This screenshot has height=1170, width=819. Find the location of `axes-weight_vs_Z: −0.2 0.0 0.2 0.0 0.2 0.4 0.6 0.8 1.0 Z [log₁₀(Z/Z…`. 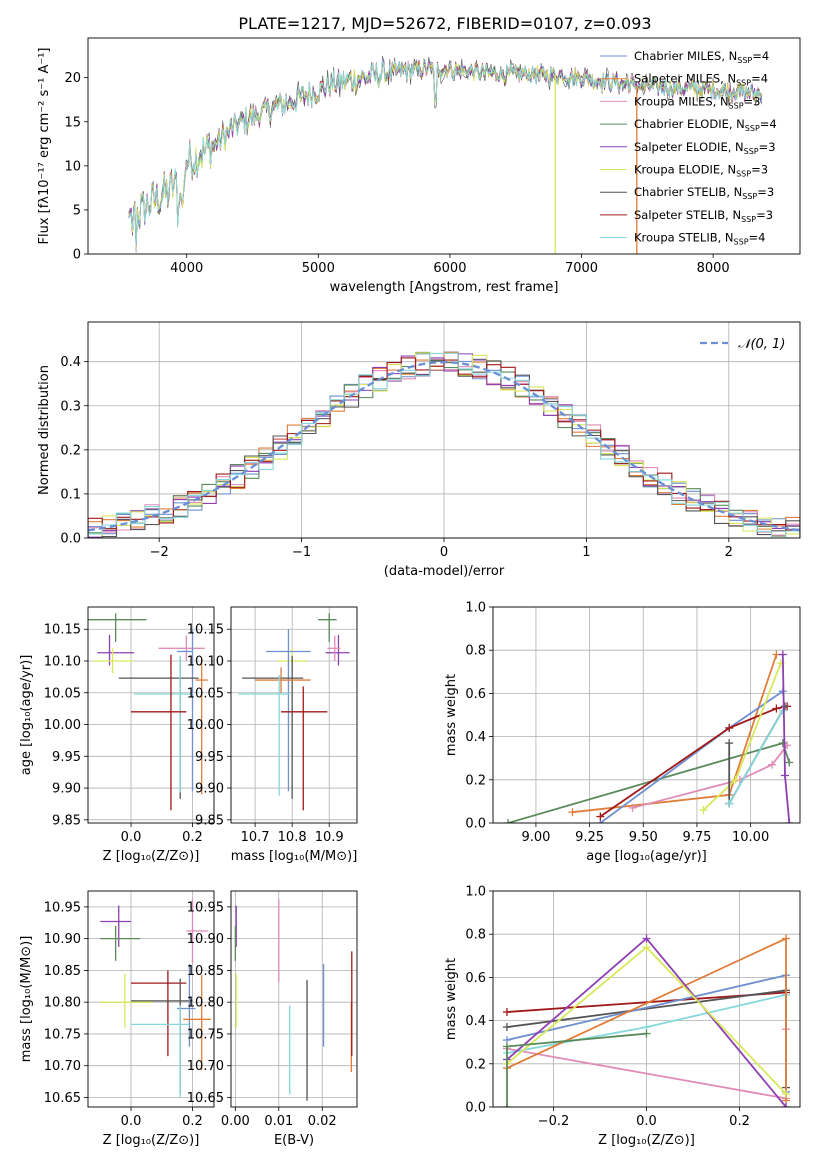

axes-weight_vs_Z: −0.2 0.0 0.2 0.0 0.2 0.4 0.6 0.8 1.0 Z [log₁₀(Z/Z… is located at coordinates (622, 1016).